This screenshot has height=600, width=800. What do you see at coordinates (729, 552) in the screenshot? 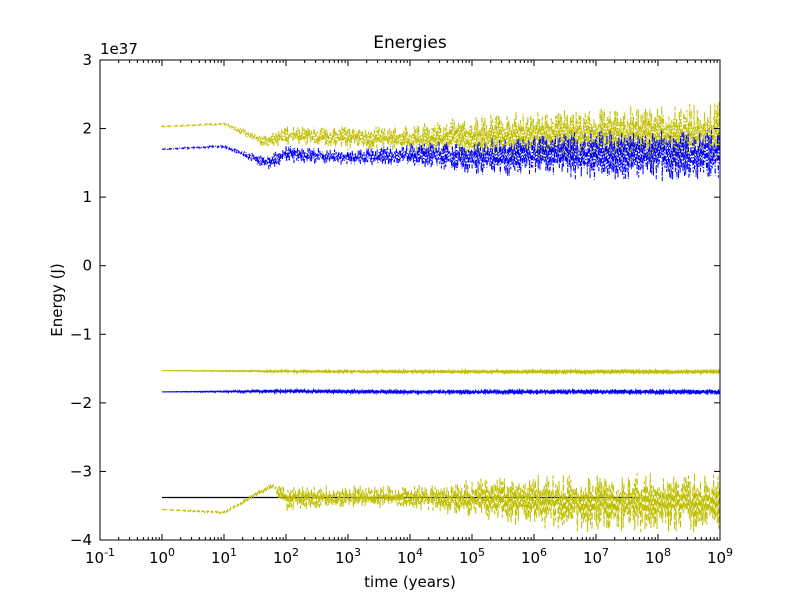
I see `x-tick-label-exponent: 9` at bounding box center [729, 552].